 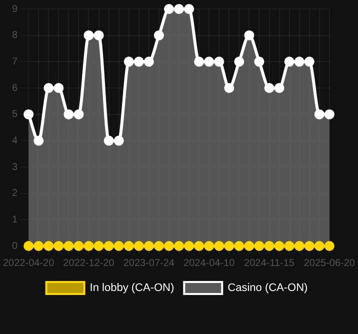 I want to click on y-tick-label: 6, so click(x=15, y=88).